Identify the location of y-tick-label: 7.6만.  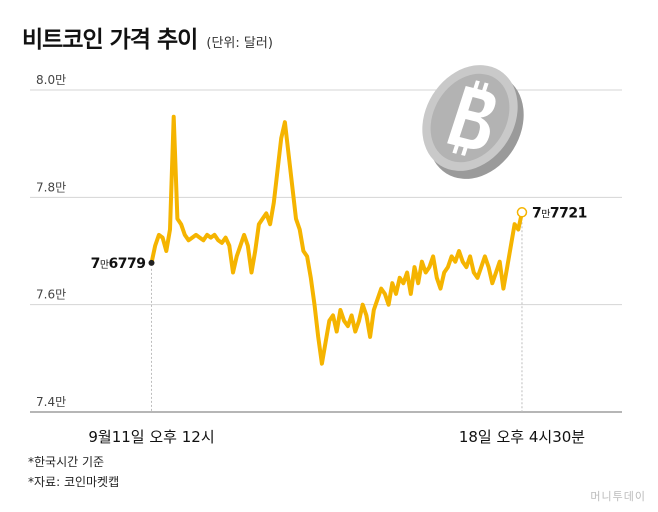
(51, 295).